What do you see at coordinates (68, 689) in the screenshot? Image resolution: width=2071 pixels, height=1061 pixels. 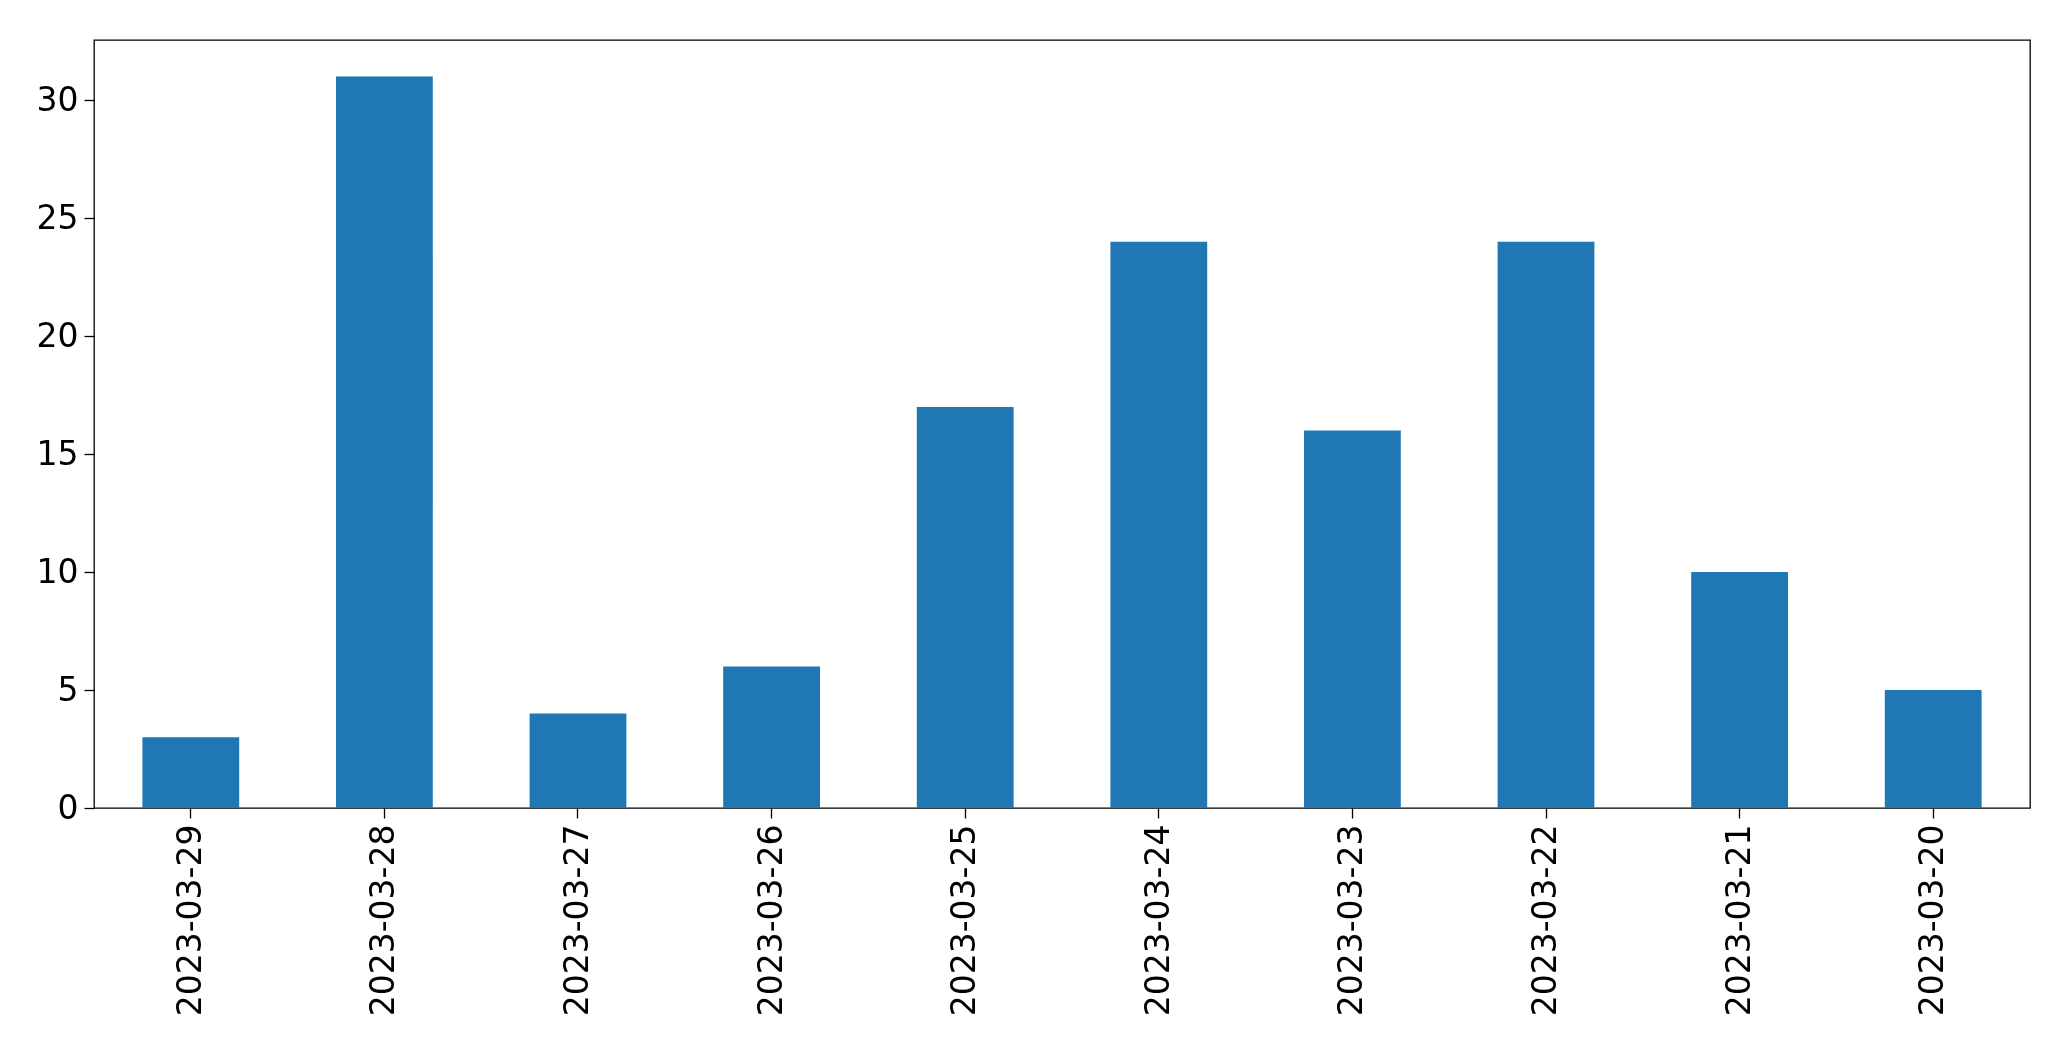 I see `y-tick-label: 5` at bounding box center [68, 689].